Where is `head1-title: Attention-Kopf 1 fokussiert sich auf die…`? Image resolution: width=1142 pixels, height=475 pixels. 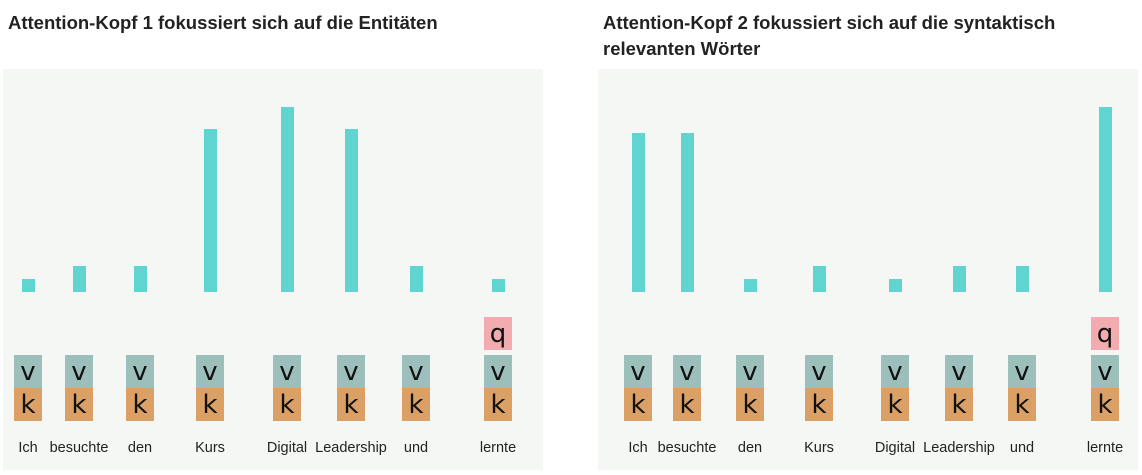 head1-title: Attention-Kopf 1 fokussiert sich auf die… is located at coordinates (223, 22).